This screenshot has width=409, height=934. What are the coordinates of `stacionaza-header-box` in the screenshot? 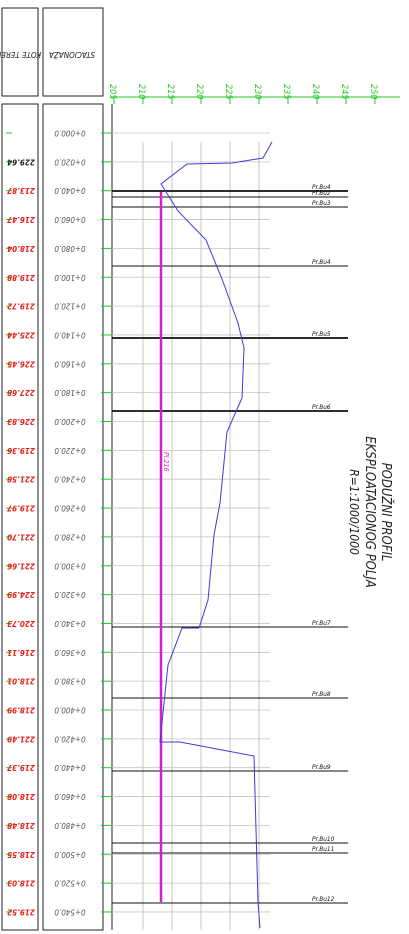 It's located at (73, 52).